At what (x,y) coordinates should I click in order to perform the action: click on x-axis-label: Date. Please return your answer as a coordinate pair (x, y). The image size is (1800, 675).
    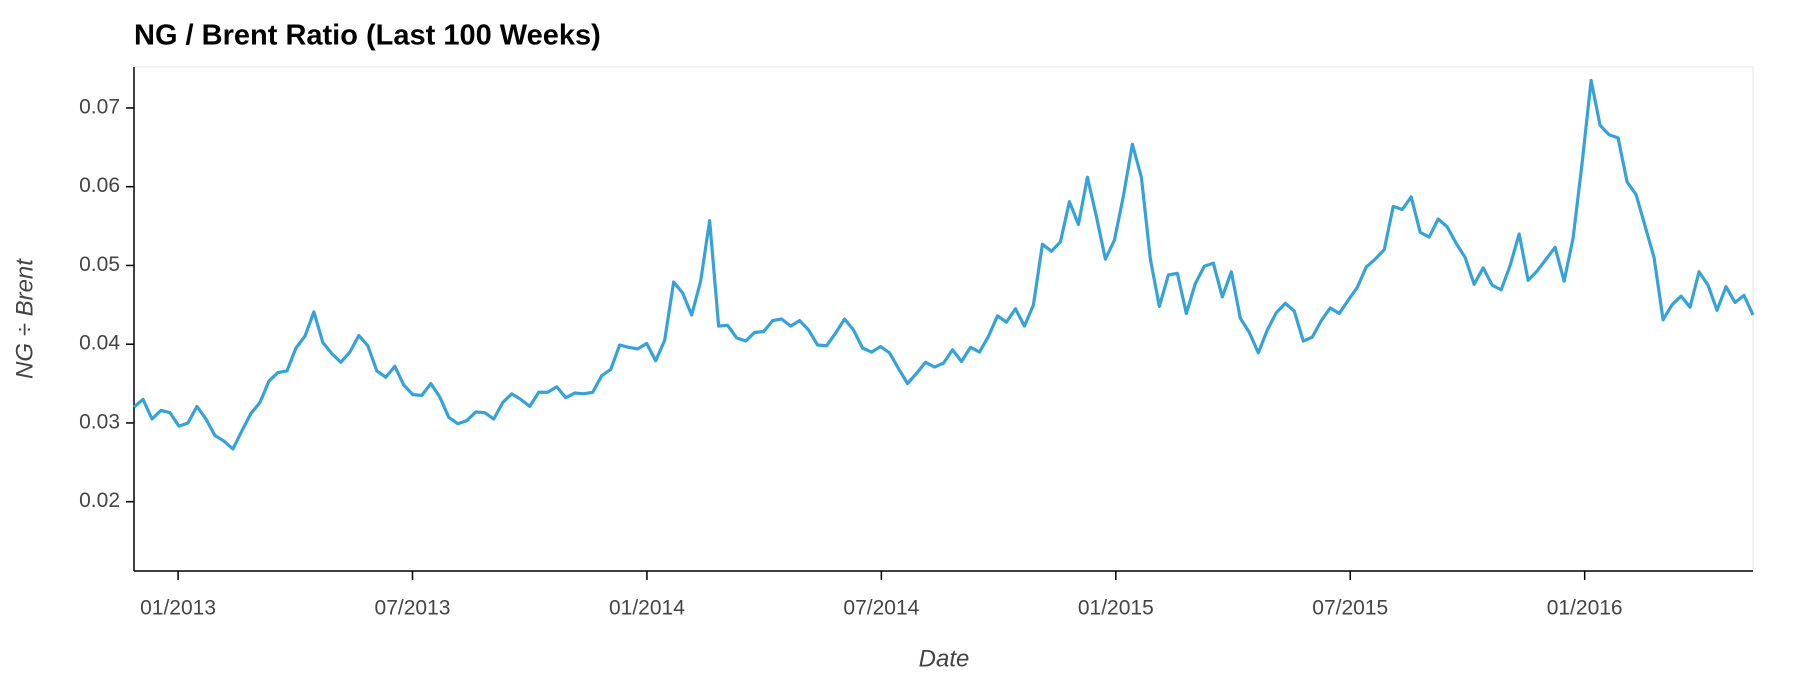
    Looking at the image, I should click on (944, 658).